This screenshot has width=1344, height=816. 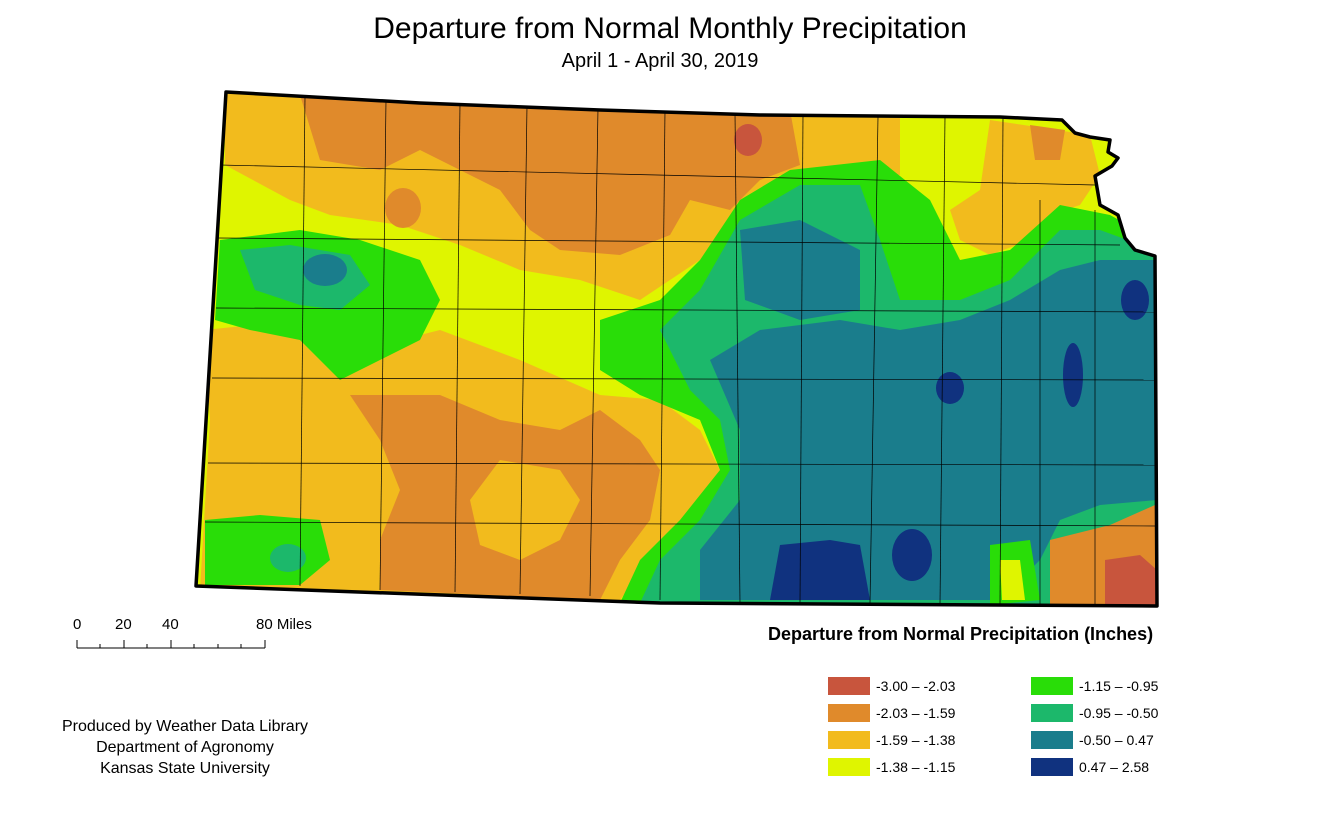 What do you see at coordinates (123, 624) in the screenshot?
I see `scale-label-20: 20` at bounding box center [123, 624].